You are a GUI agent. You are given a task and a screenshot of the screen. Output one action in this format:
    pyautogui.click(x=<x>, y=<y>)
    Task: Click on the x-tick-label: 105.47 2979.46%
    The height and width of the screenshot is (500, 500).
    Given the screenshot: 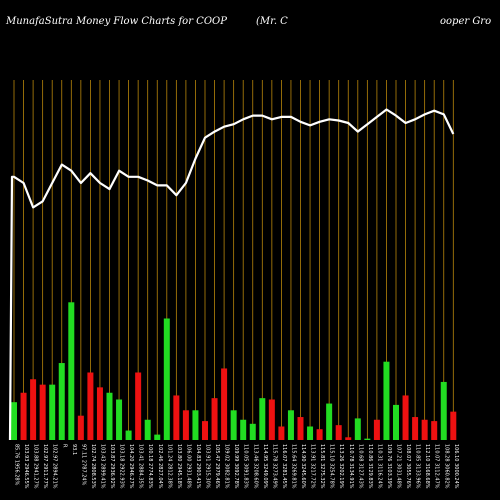 What is the action you would take?
    pyautogui.click(x=217, y=466)
    